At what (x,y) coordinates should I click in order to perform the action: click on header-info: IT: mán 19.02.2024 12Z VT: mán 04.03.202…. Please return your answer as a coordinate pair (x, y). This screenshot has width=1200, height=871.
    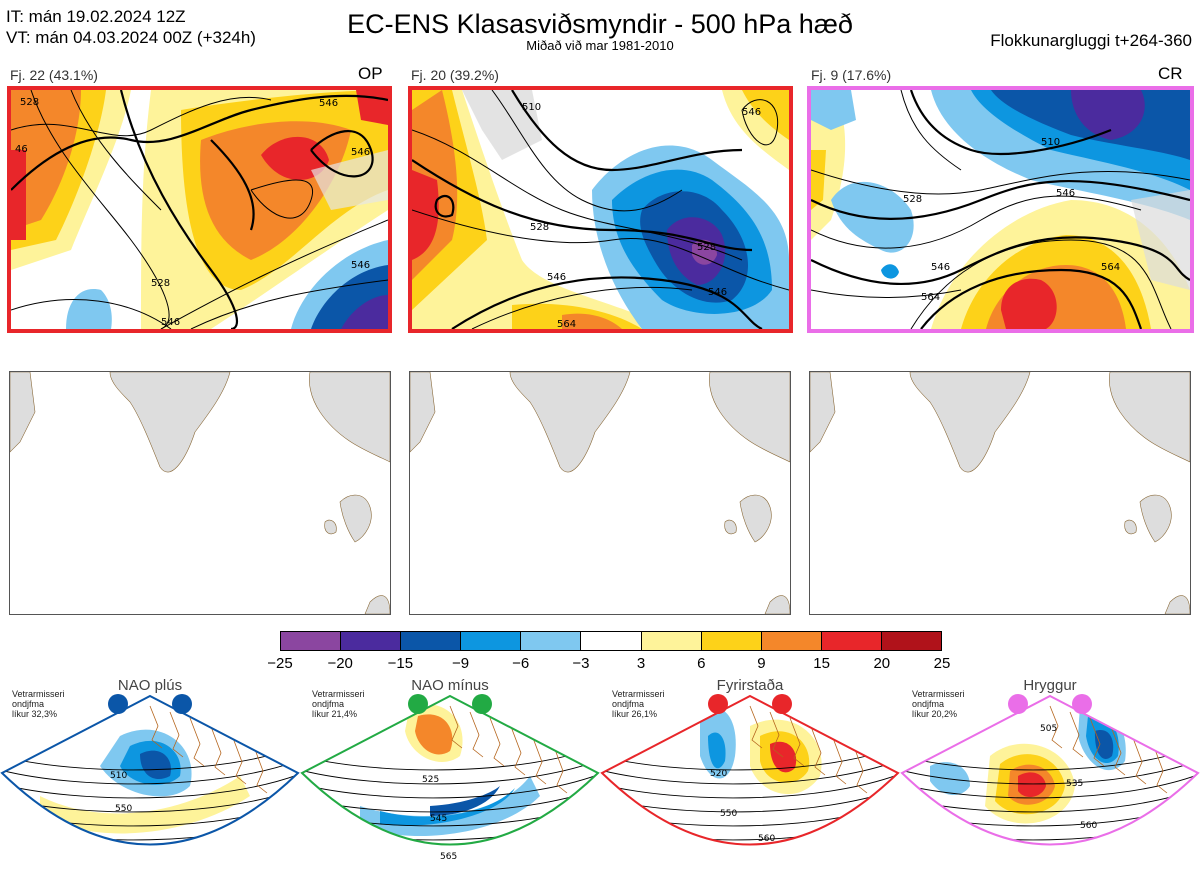
    Looking at the image, I should click on (131, 27).